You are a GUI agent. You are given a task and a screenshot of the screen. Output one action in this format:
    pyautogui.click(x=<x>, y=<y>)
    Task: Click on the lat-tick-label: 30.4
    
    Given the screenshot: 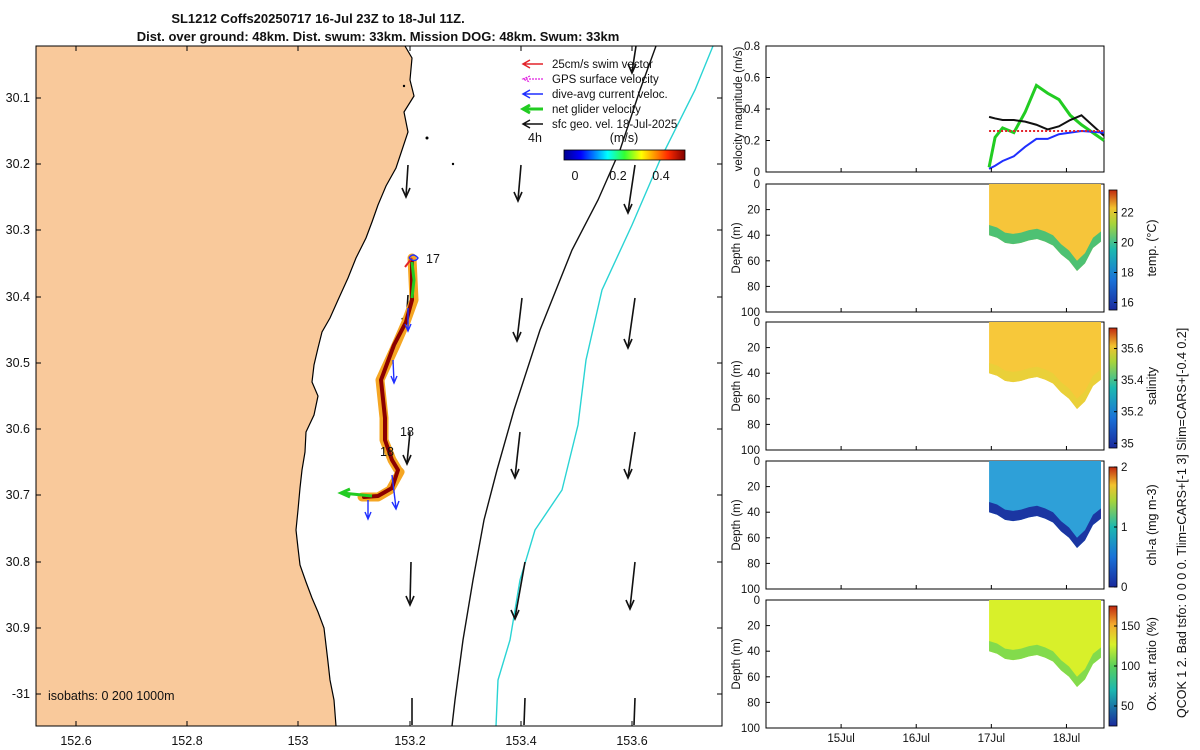 What is the action you would take?
    pyautogui.click(x=18, y=297)
    